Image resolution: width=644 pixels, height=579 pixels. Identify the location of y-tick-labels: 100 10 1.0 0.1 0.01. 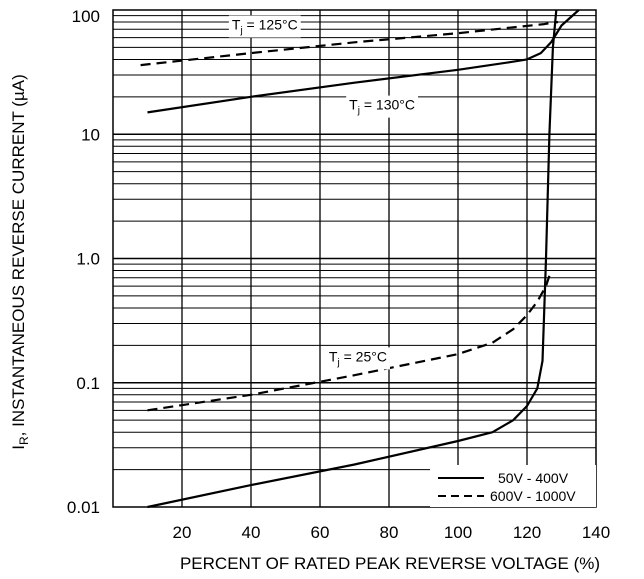
(83, 262).